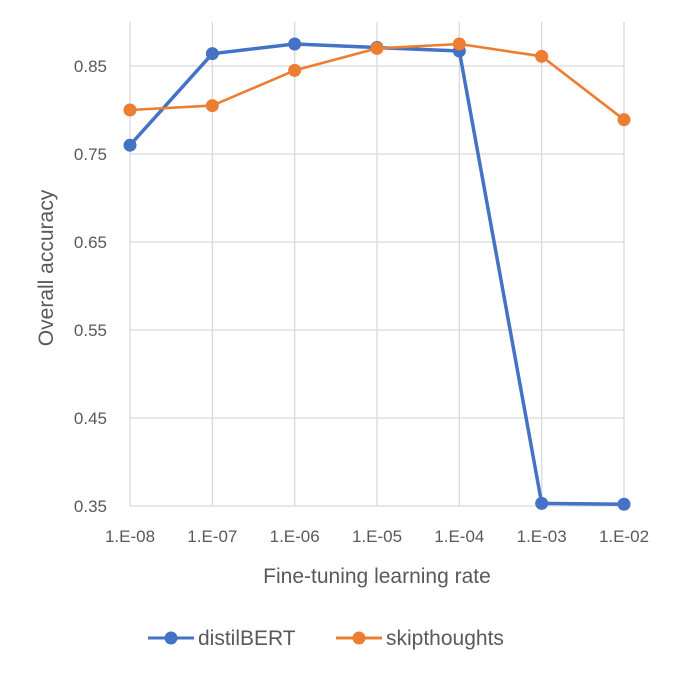 This screenshot has width=677, height=682. Describe the element at coordinates (212, 536) in the screenshot. I see `x-tick-label: 1.E-07` at that location.